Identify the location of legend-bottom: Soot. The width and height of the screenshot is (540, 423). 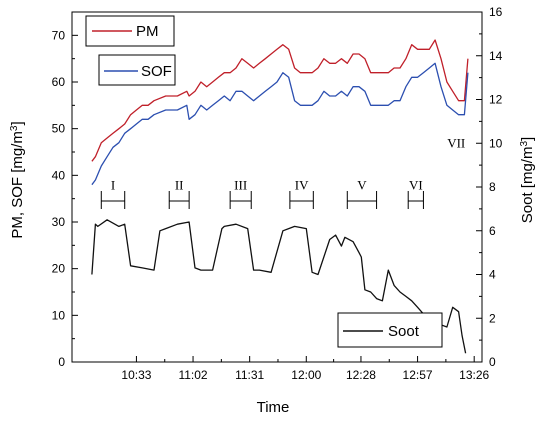
(390, 330).